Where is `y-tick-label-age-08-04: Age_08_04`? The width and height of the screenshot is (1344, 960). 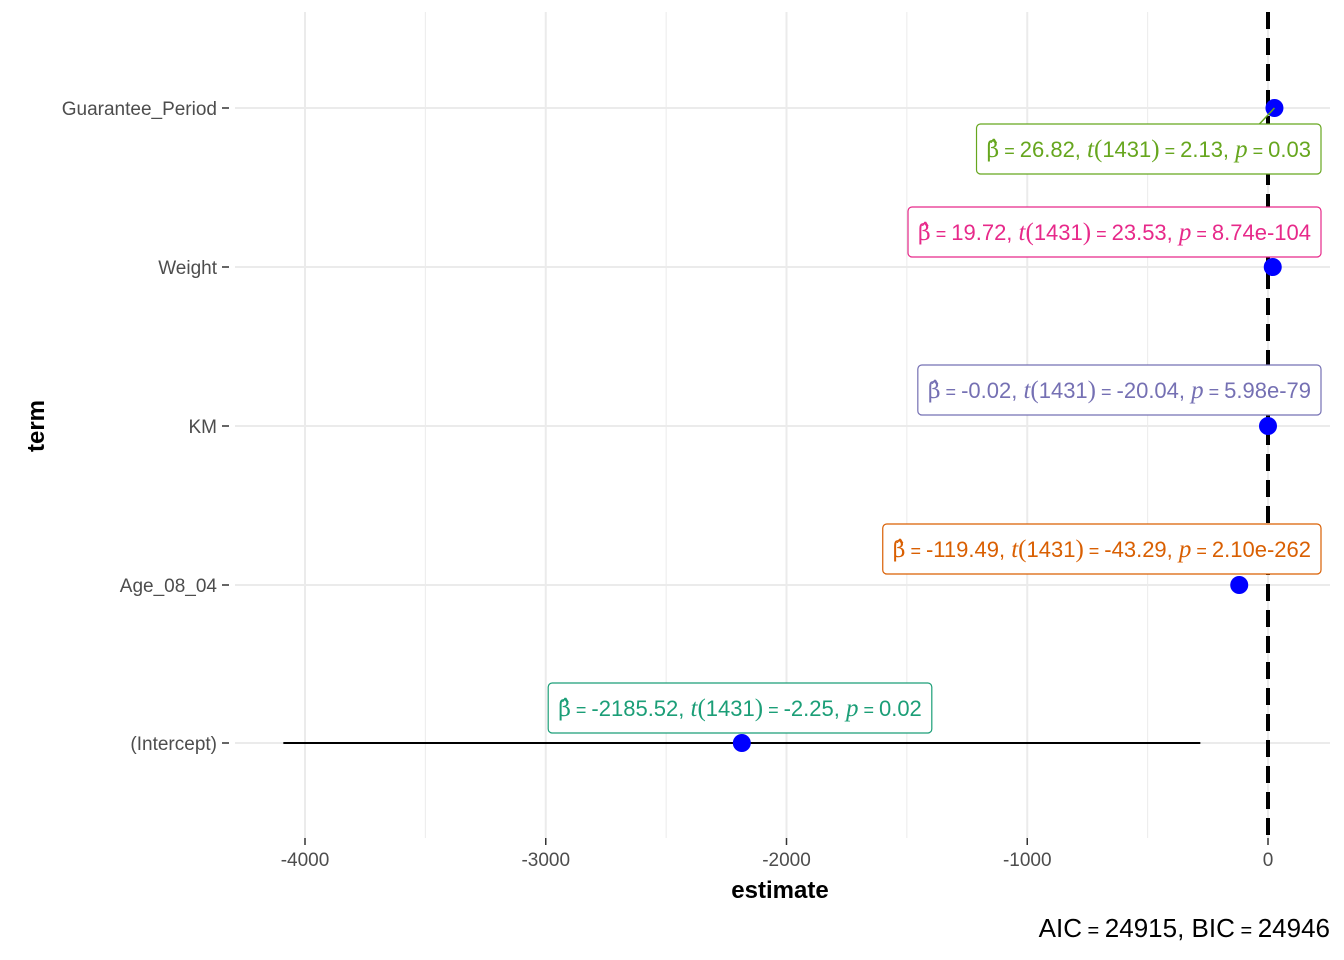 y-tick-label-age-08-04: Age_08_04 is located at coordinates (169, 586).